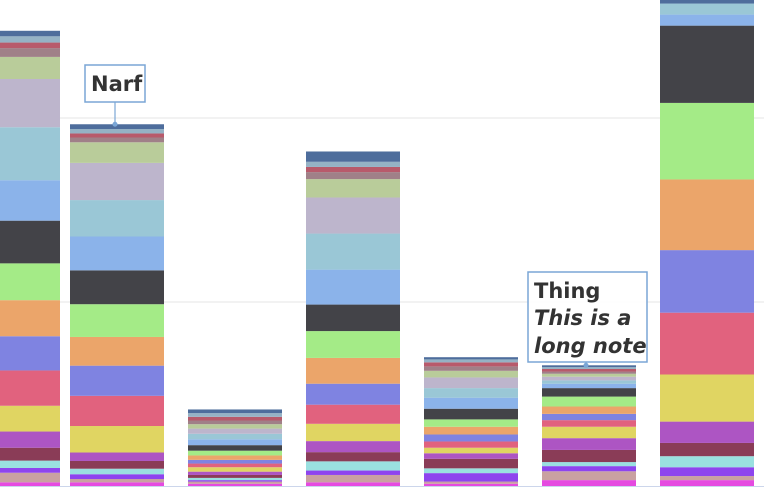  Describe the element at coordinates (567, 291) in the screenshot. I see `annotation-label: Thing` at that location.